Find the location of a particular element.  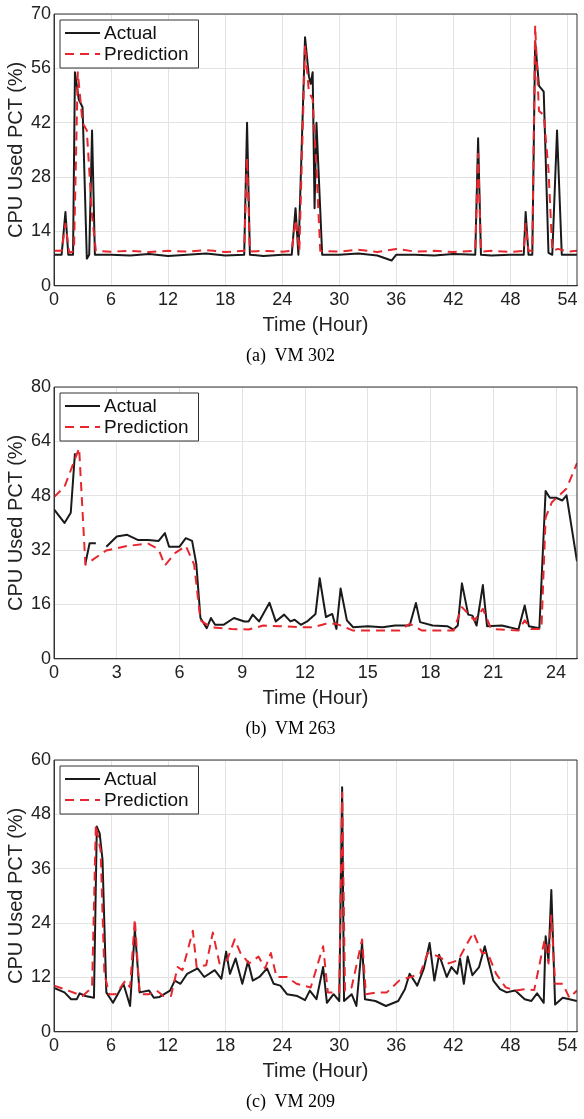

x-tick-label: 9 is located at coordinates (242, 671).